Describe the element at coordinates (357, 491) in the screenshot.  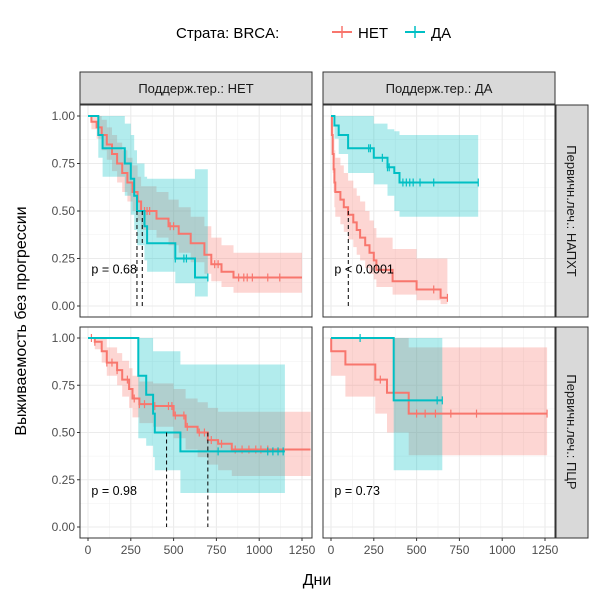
I see `p-value: p = 0.73` at that location.